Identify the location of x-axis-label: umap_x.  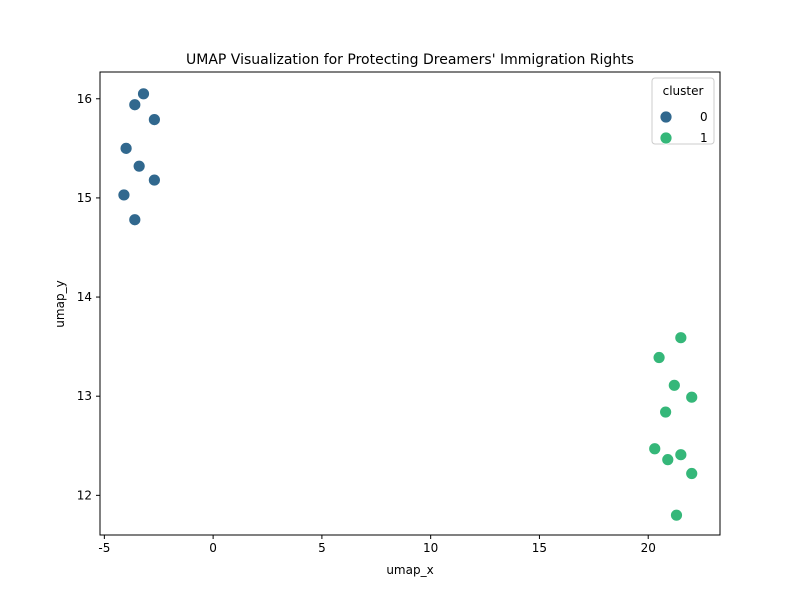
(409, 570).